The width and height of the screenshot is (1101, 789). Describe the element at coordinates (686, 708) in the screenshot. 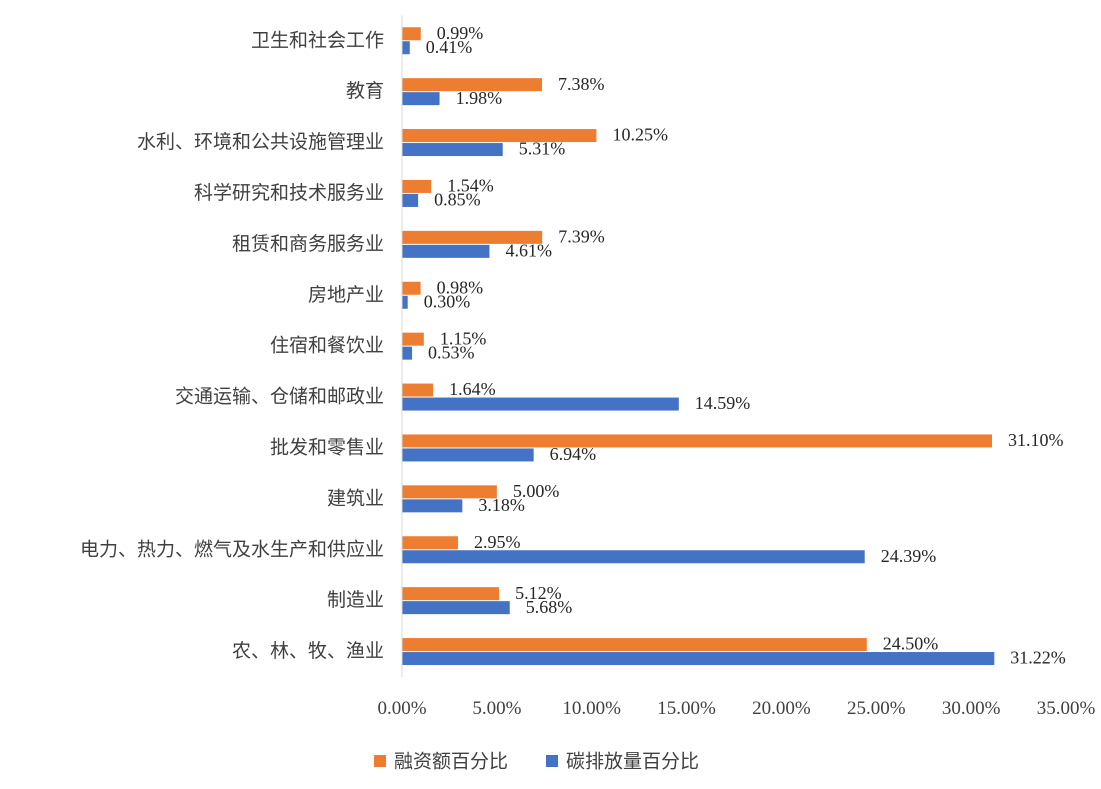

I see `x-tick-label: 15.00%` at that location.